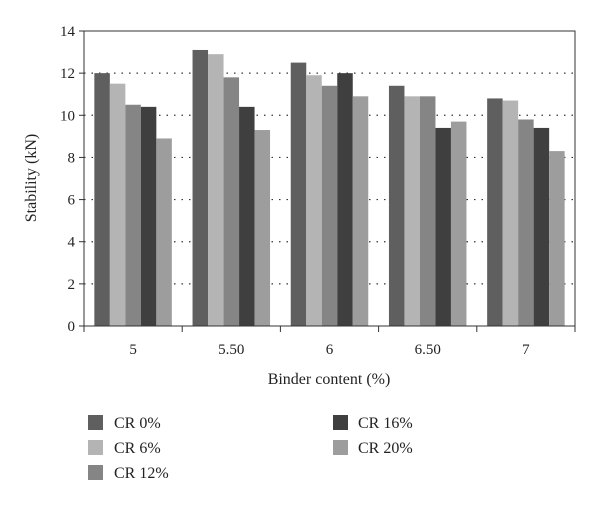 Image resolution: width=600 pixels, height=510 pixels. I want to click on x-tick-label-3: 6.50, so click(428, 350).